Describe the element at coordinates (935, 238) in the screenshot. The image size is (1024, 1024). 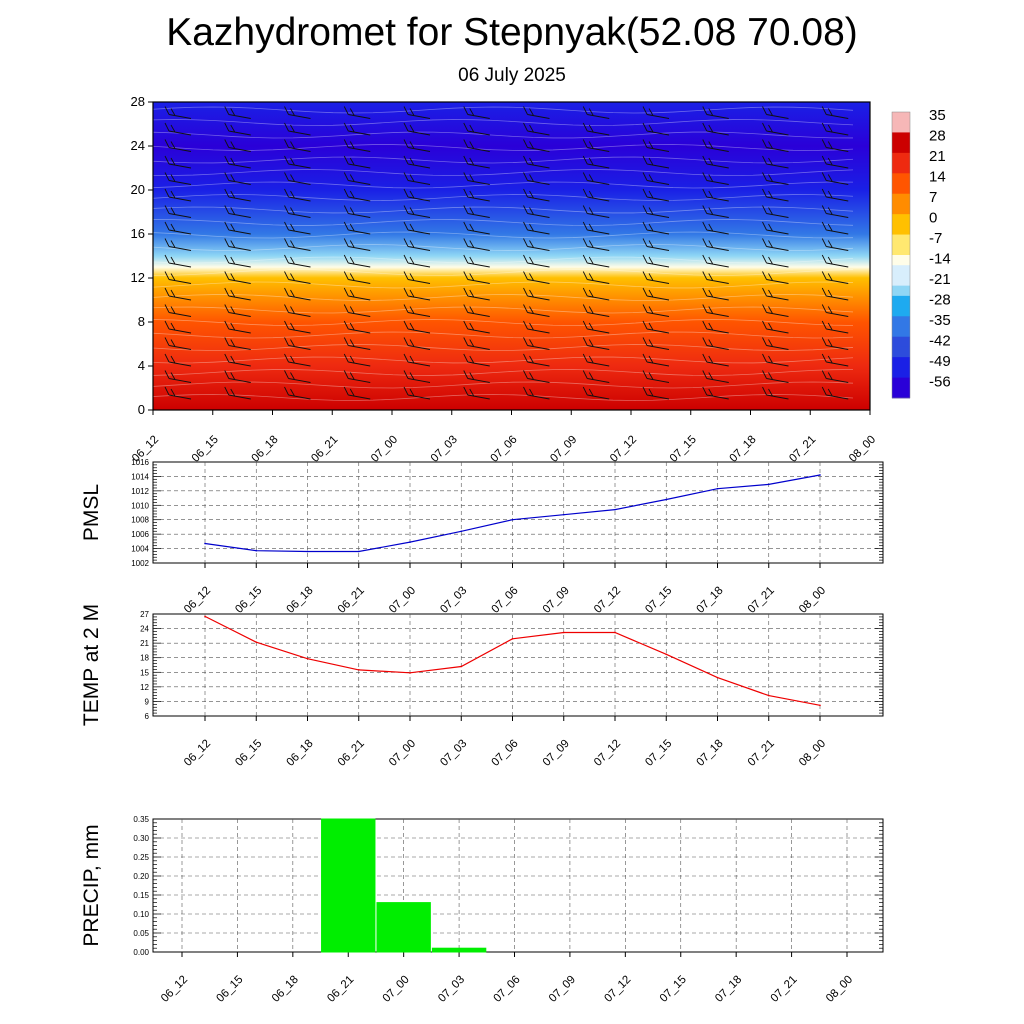
I see `colorbar-label: -7` at that location.